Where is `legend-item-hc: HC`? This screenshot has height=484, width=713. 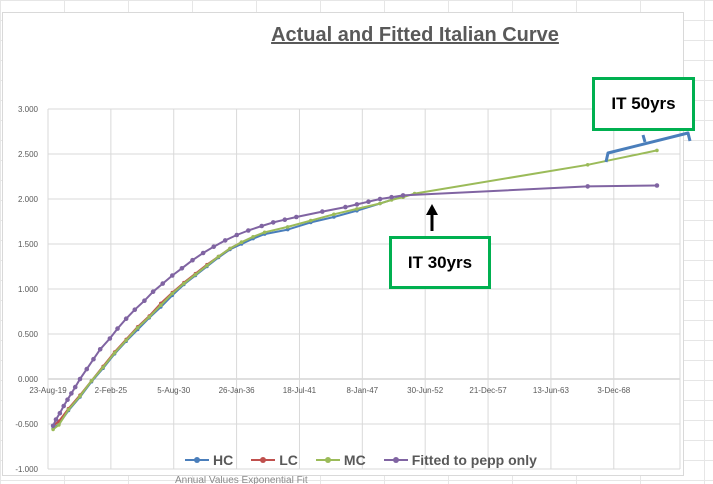
legend-item-hc: HC is located at coordinates (209, 460).